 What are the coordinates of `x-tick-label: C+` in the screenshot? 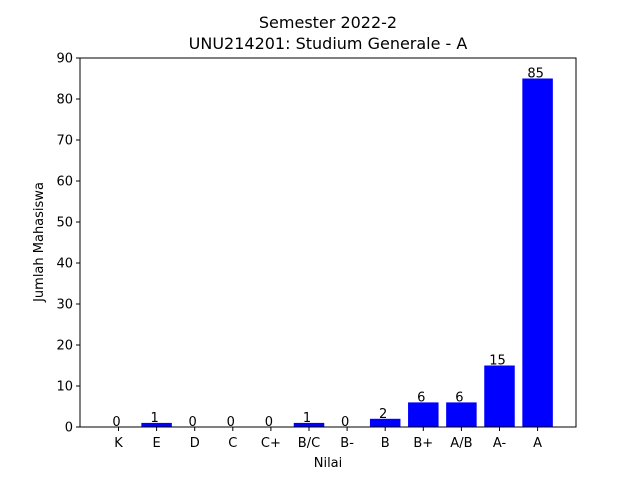 It's located at (271, 443).